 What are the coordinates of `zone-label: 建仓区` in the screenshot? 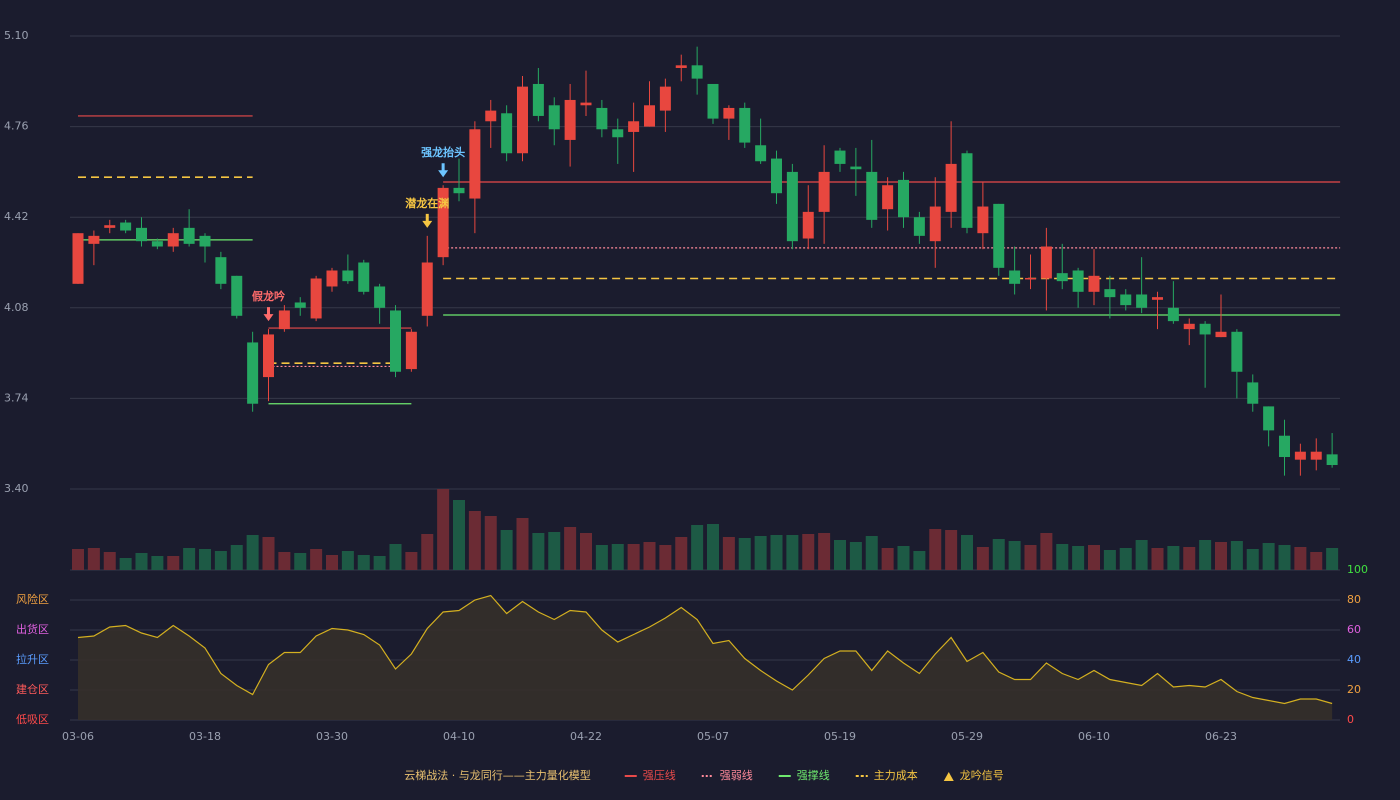 It's located at (32, 689).